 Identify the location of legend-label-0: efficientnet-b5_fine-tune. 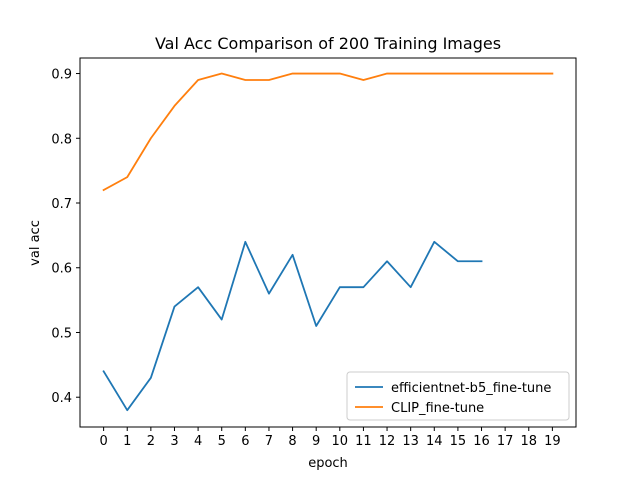
(471, 388).